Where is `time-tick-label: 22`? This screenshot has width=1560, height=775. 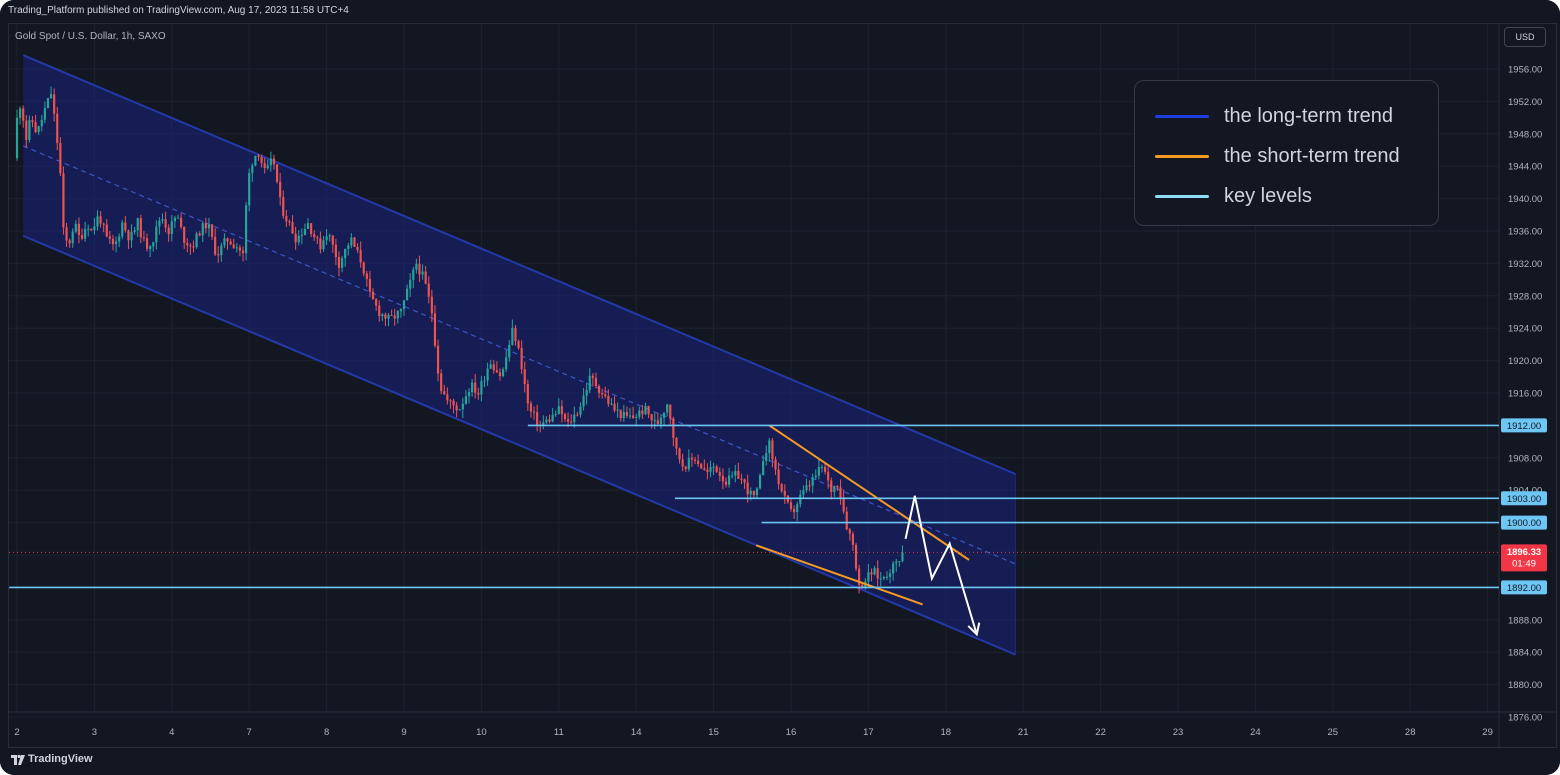
time-tick-label: 22 is located at coordinates (1100, 732).